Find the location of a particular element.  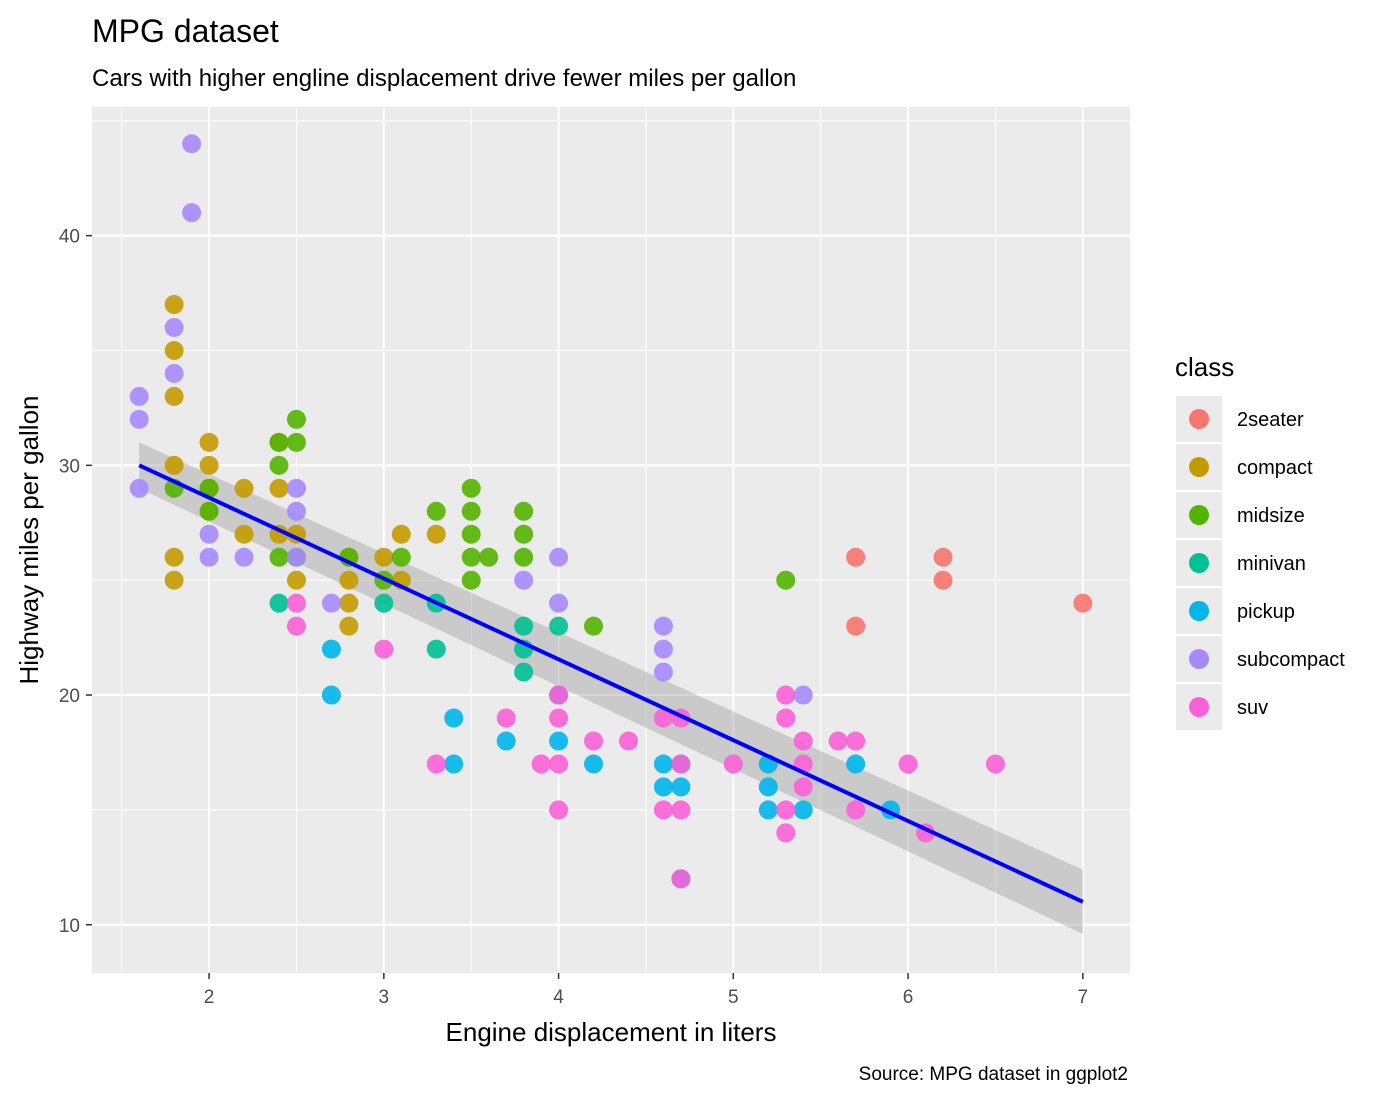

legend-label-pickup: pickup is located at coordinates (1266, 612).